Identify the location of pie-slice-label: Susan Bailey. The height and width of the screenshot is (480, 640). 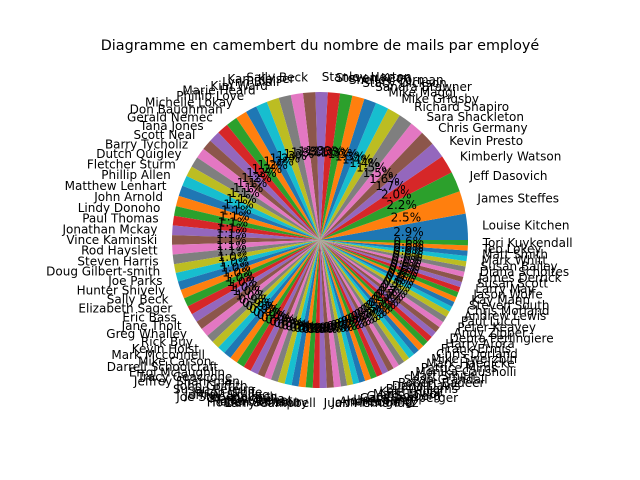
(519, 266).